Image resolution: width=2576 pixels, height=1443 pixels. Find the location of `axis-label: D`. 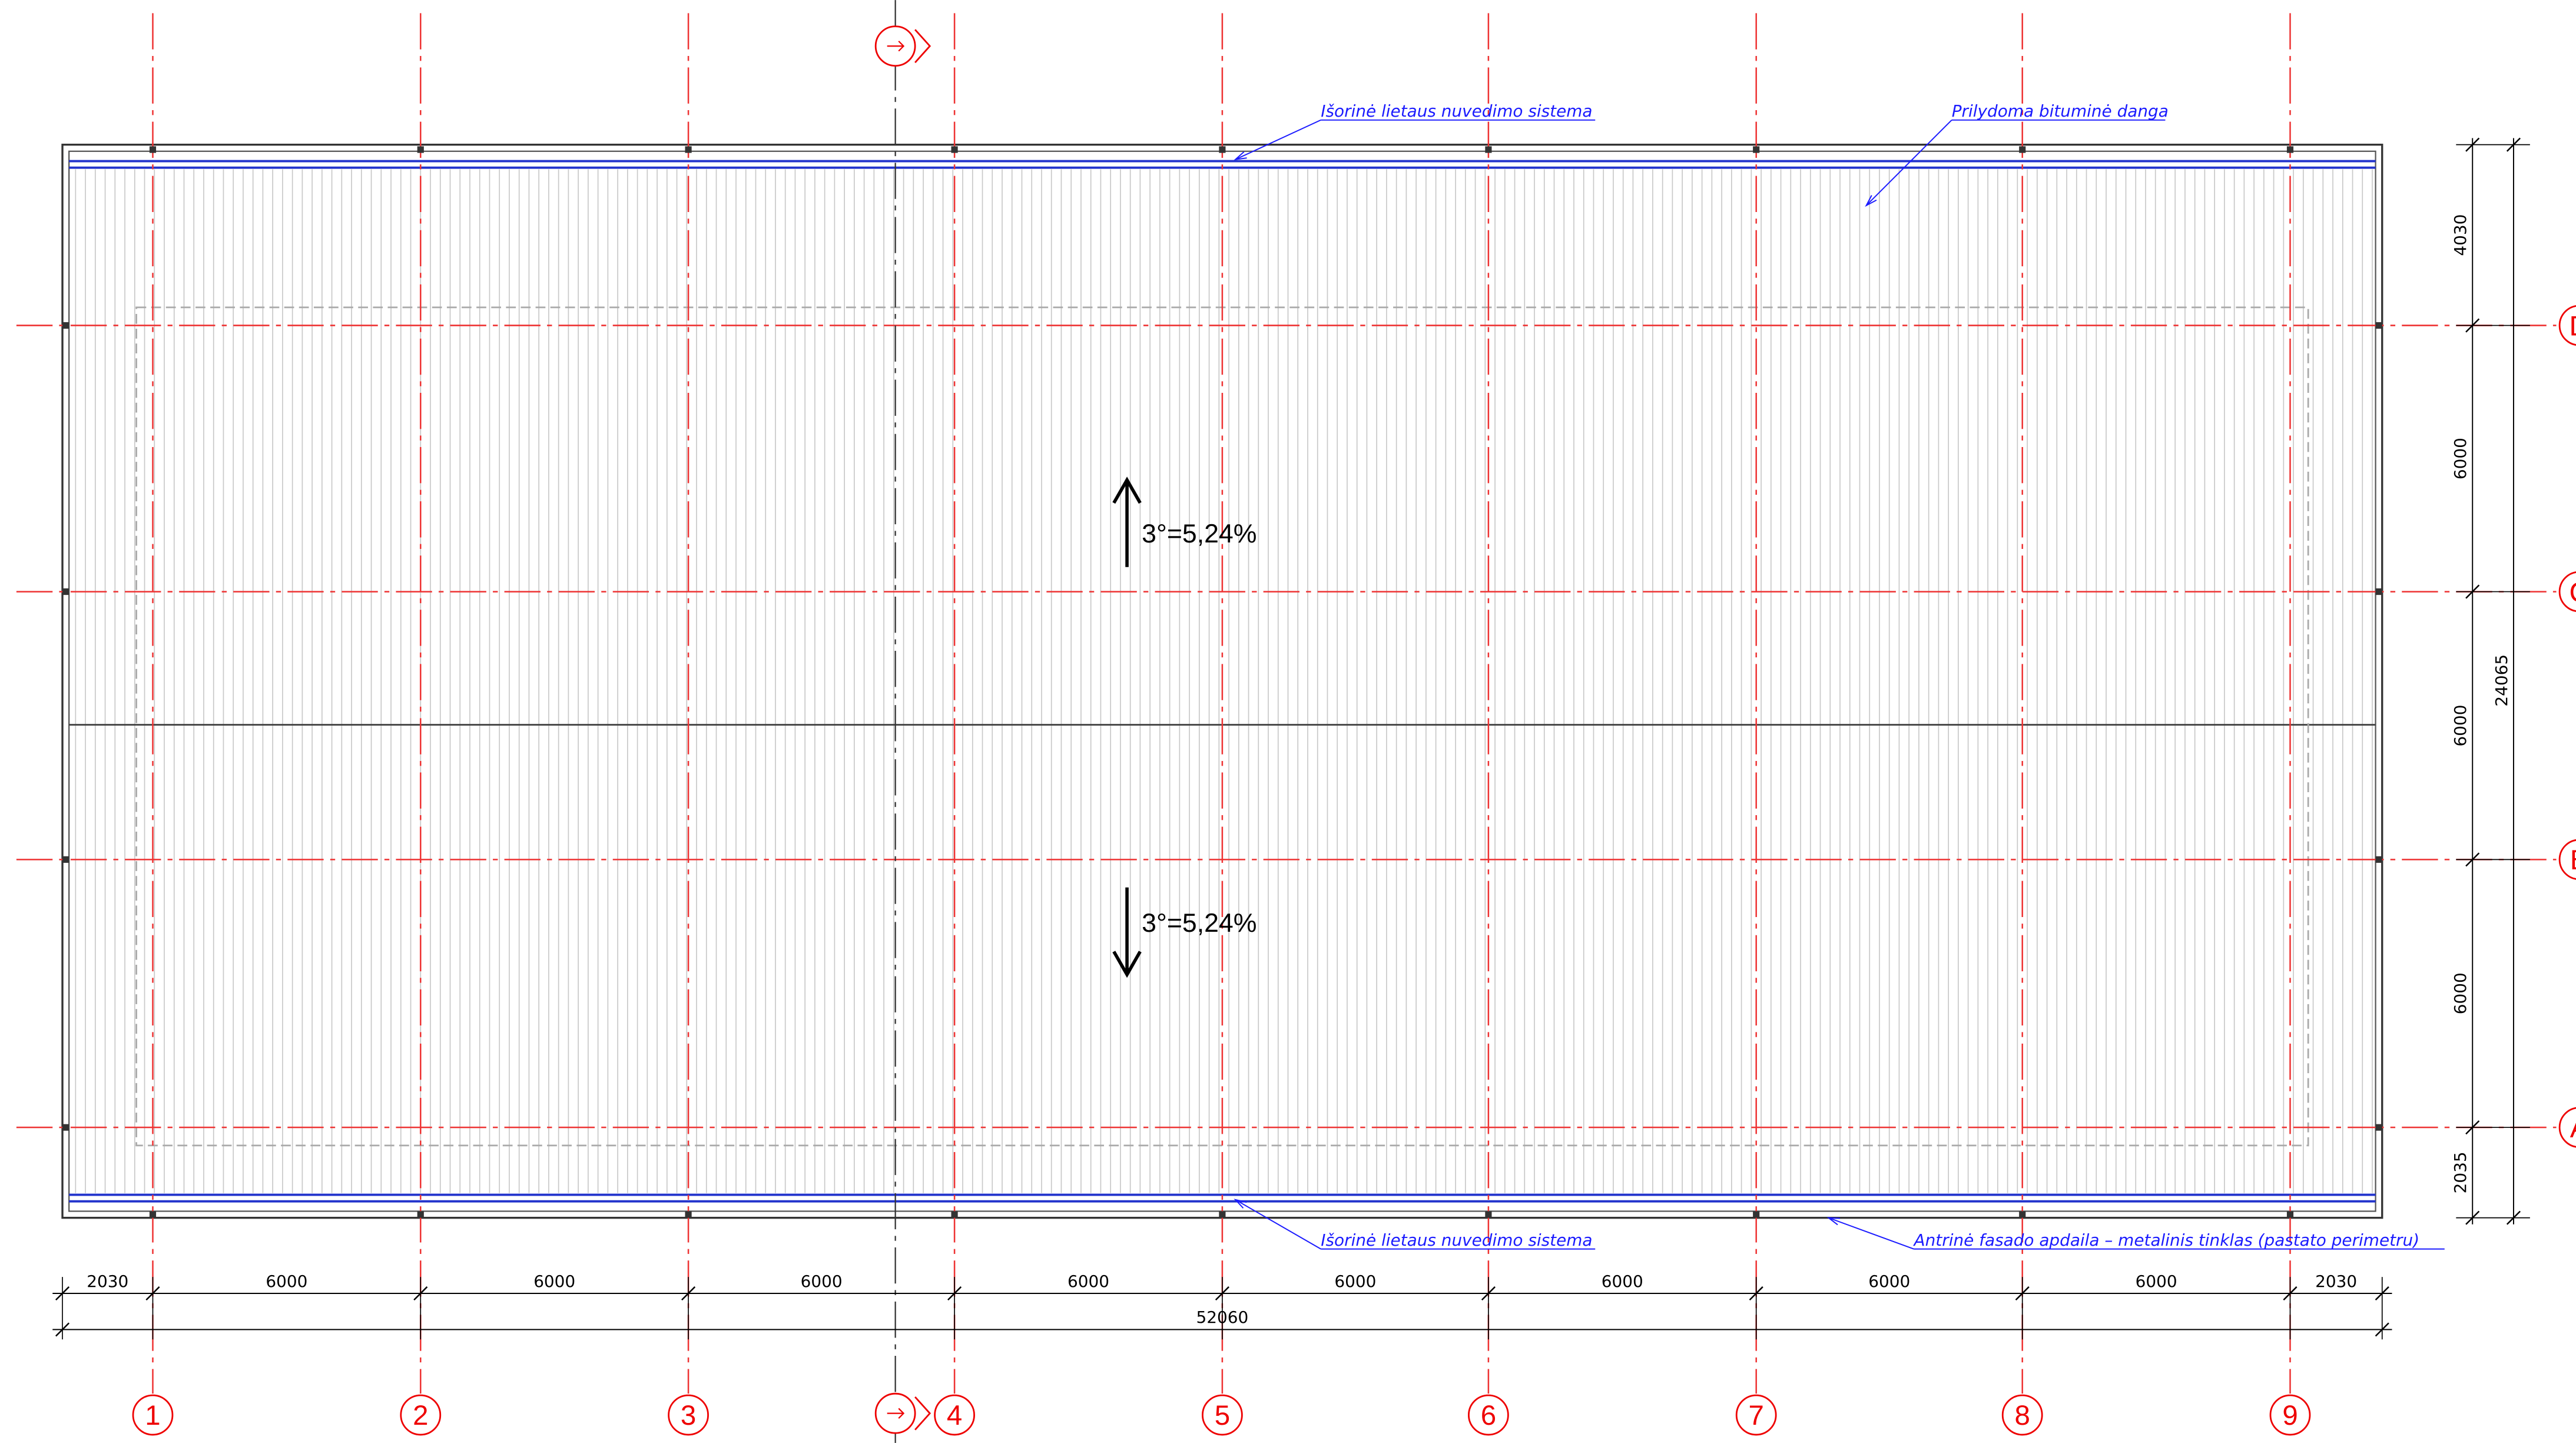

axis-label: D is located at coordinates (2572, 326).